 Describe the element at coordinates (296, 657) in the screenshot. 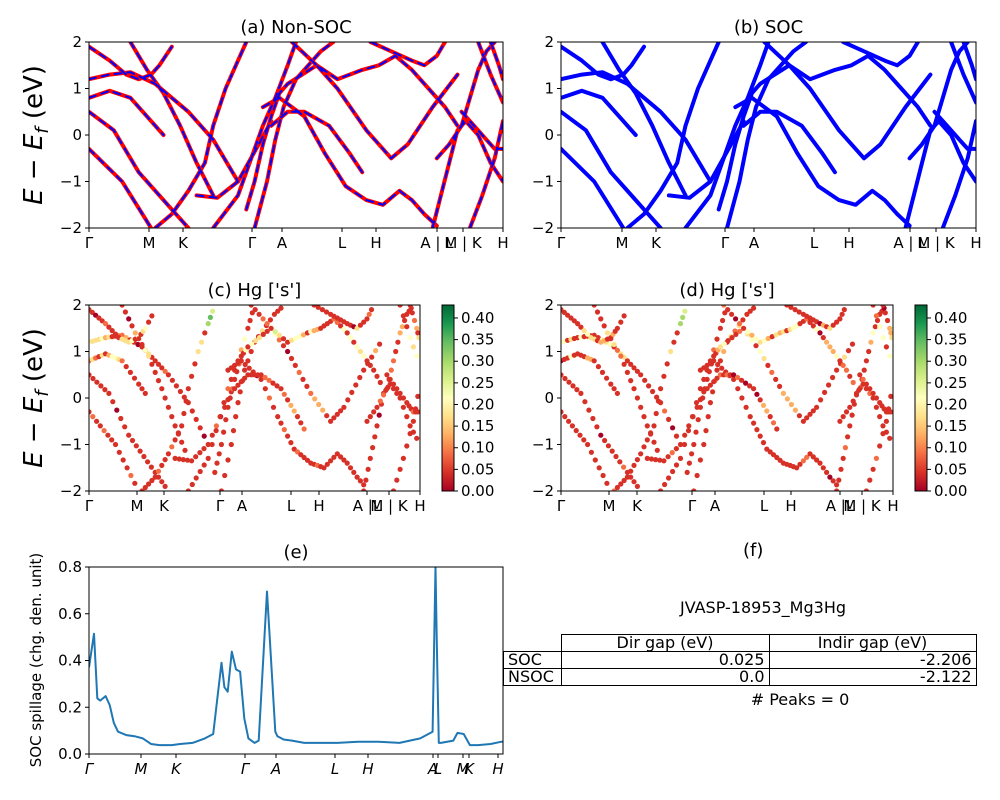

I see `spillage-line` at that location.